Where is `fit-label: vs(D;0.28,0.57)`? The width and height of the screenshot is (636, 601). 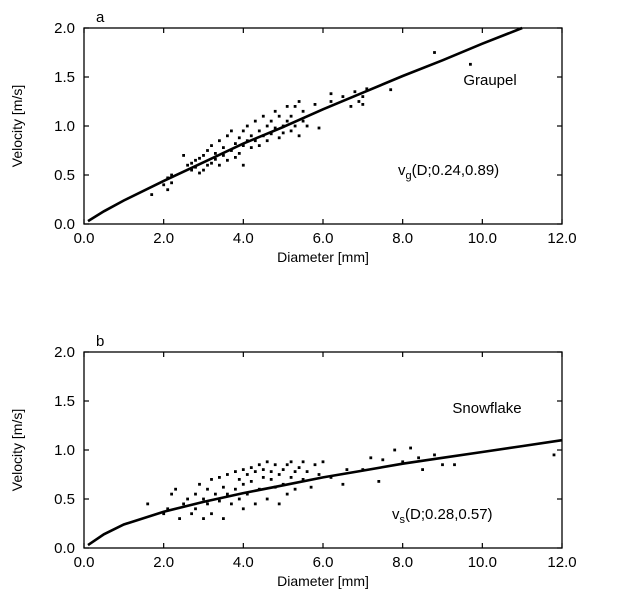 fit-label: vs(D;0.28,0.57) is located at coordinates (442, 516).